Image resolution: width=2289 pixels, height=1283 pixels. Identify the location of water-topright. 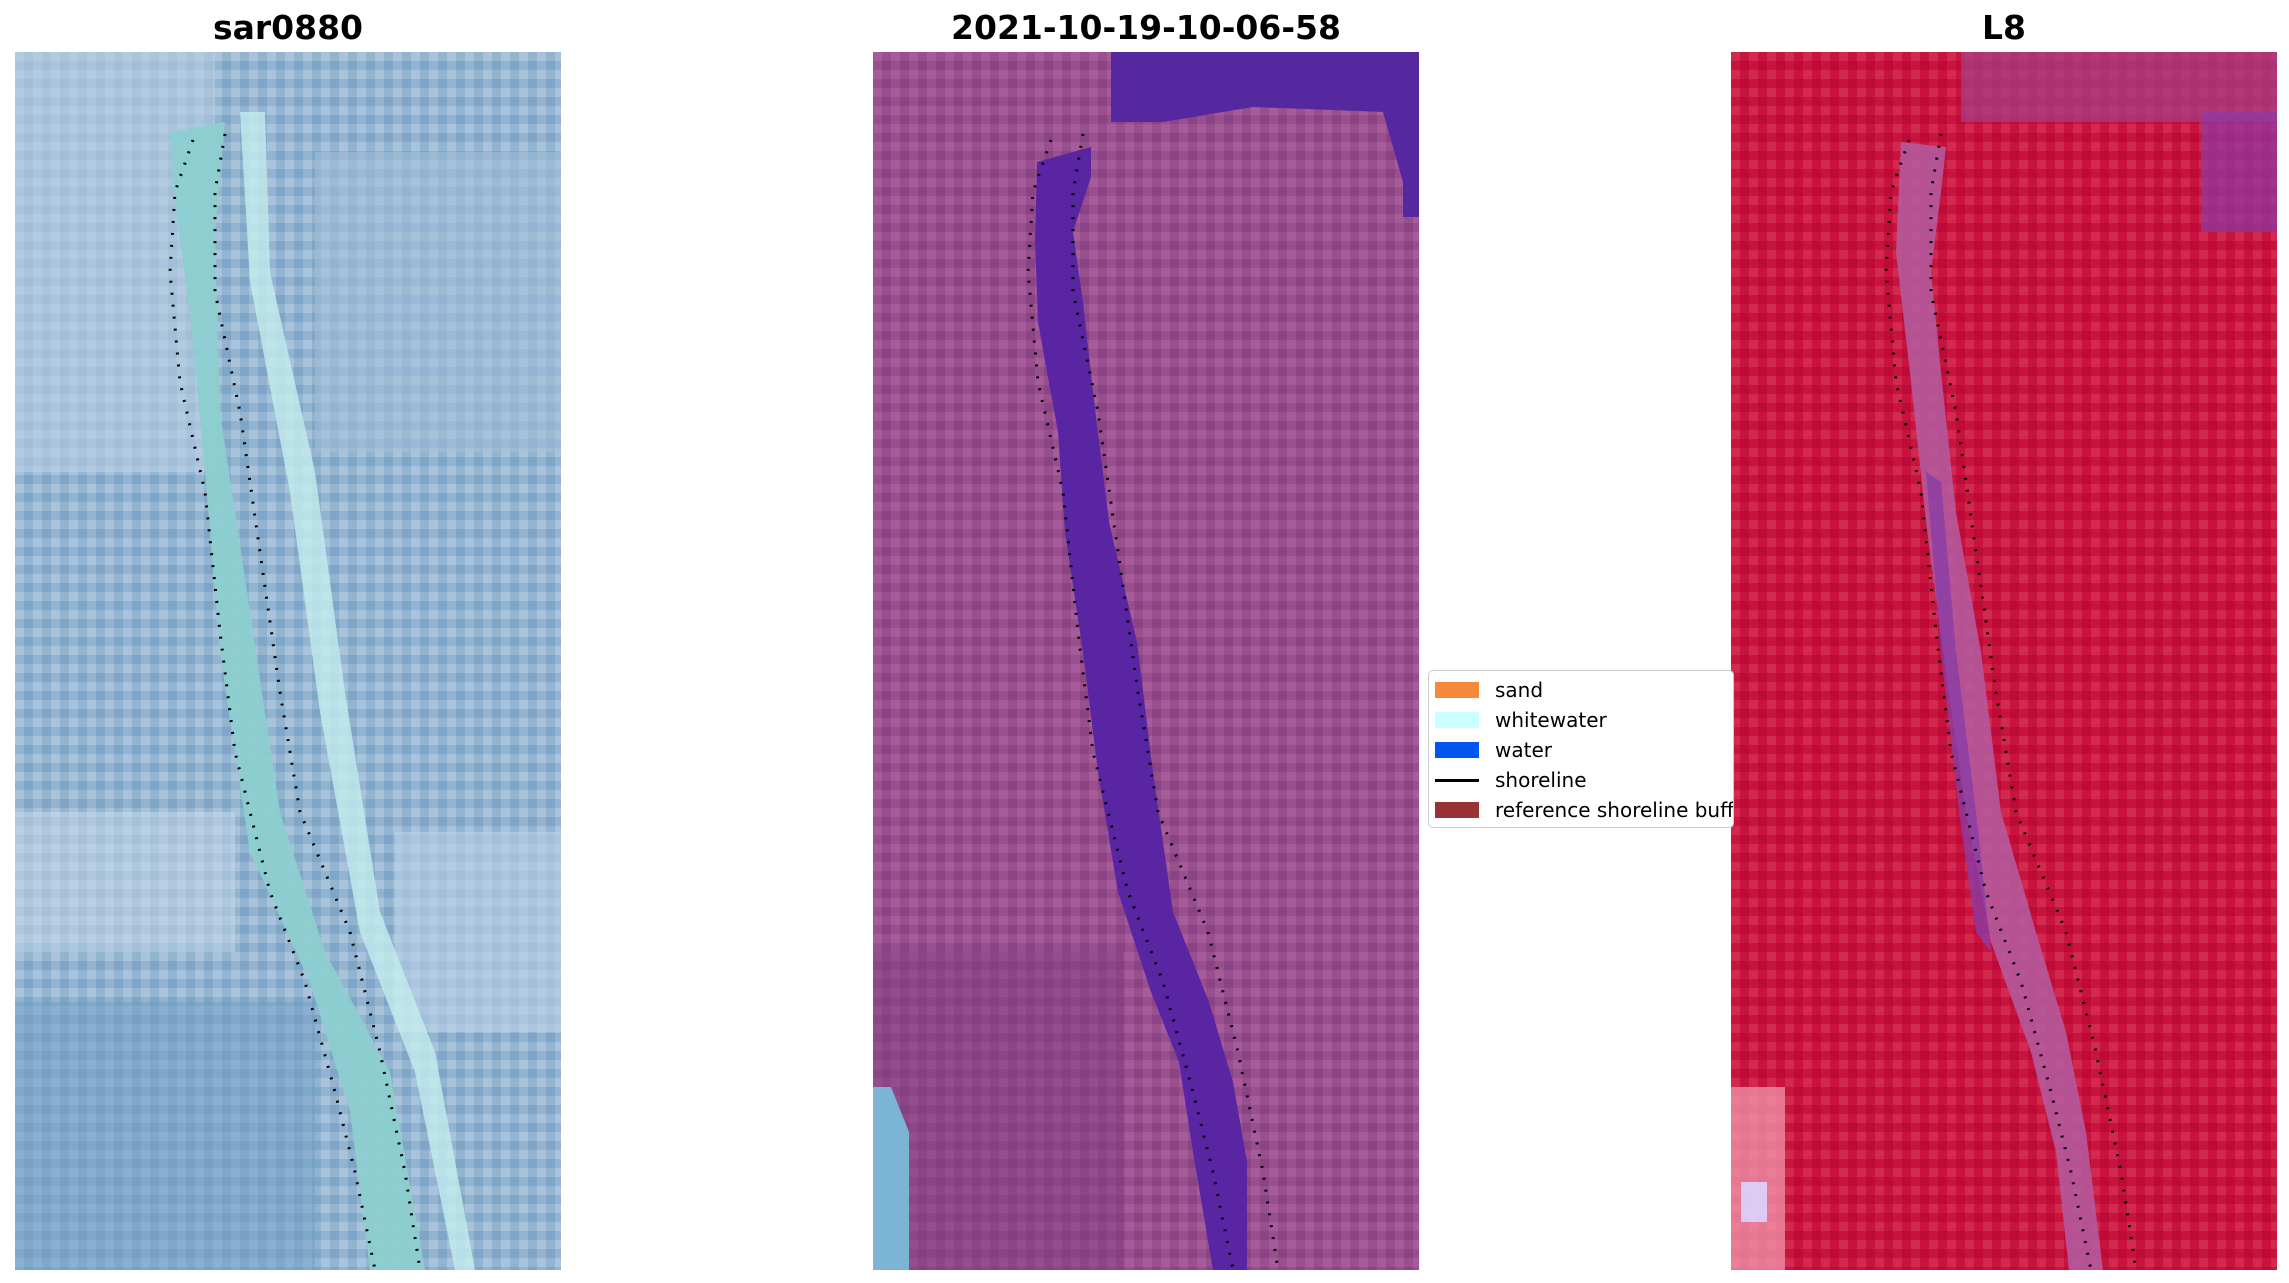
(1265, 134).